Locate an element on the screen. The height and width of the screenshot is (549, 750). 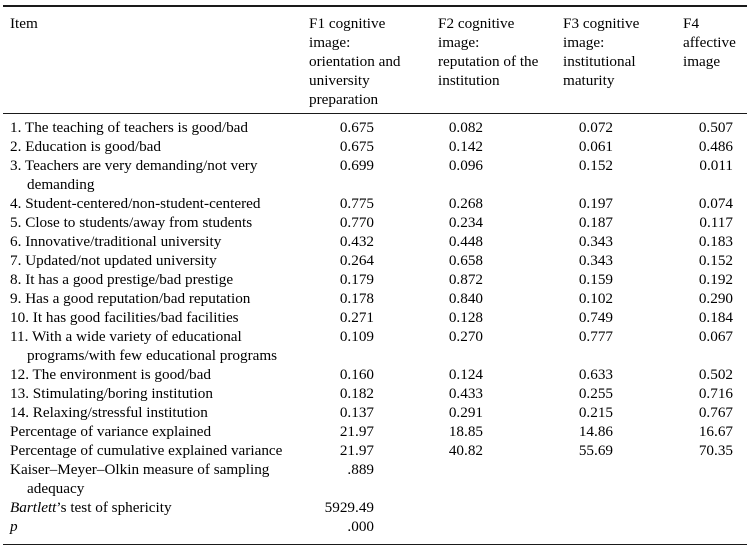
item-label-cell: 5. Close to students/away from students is located at coordinates (153, 222).